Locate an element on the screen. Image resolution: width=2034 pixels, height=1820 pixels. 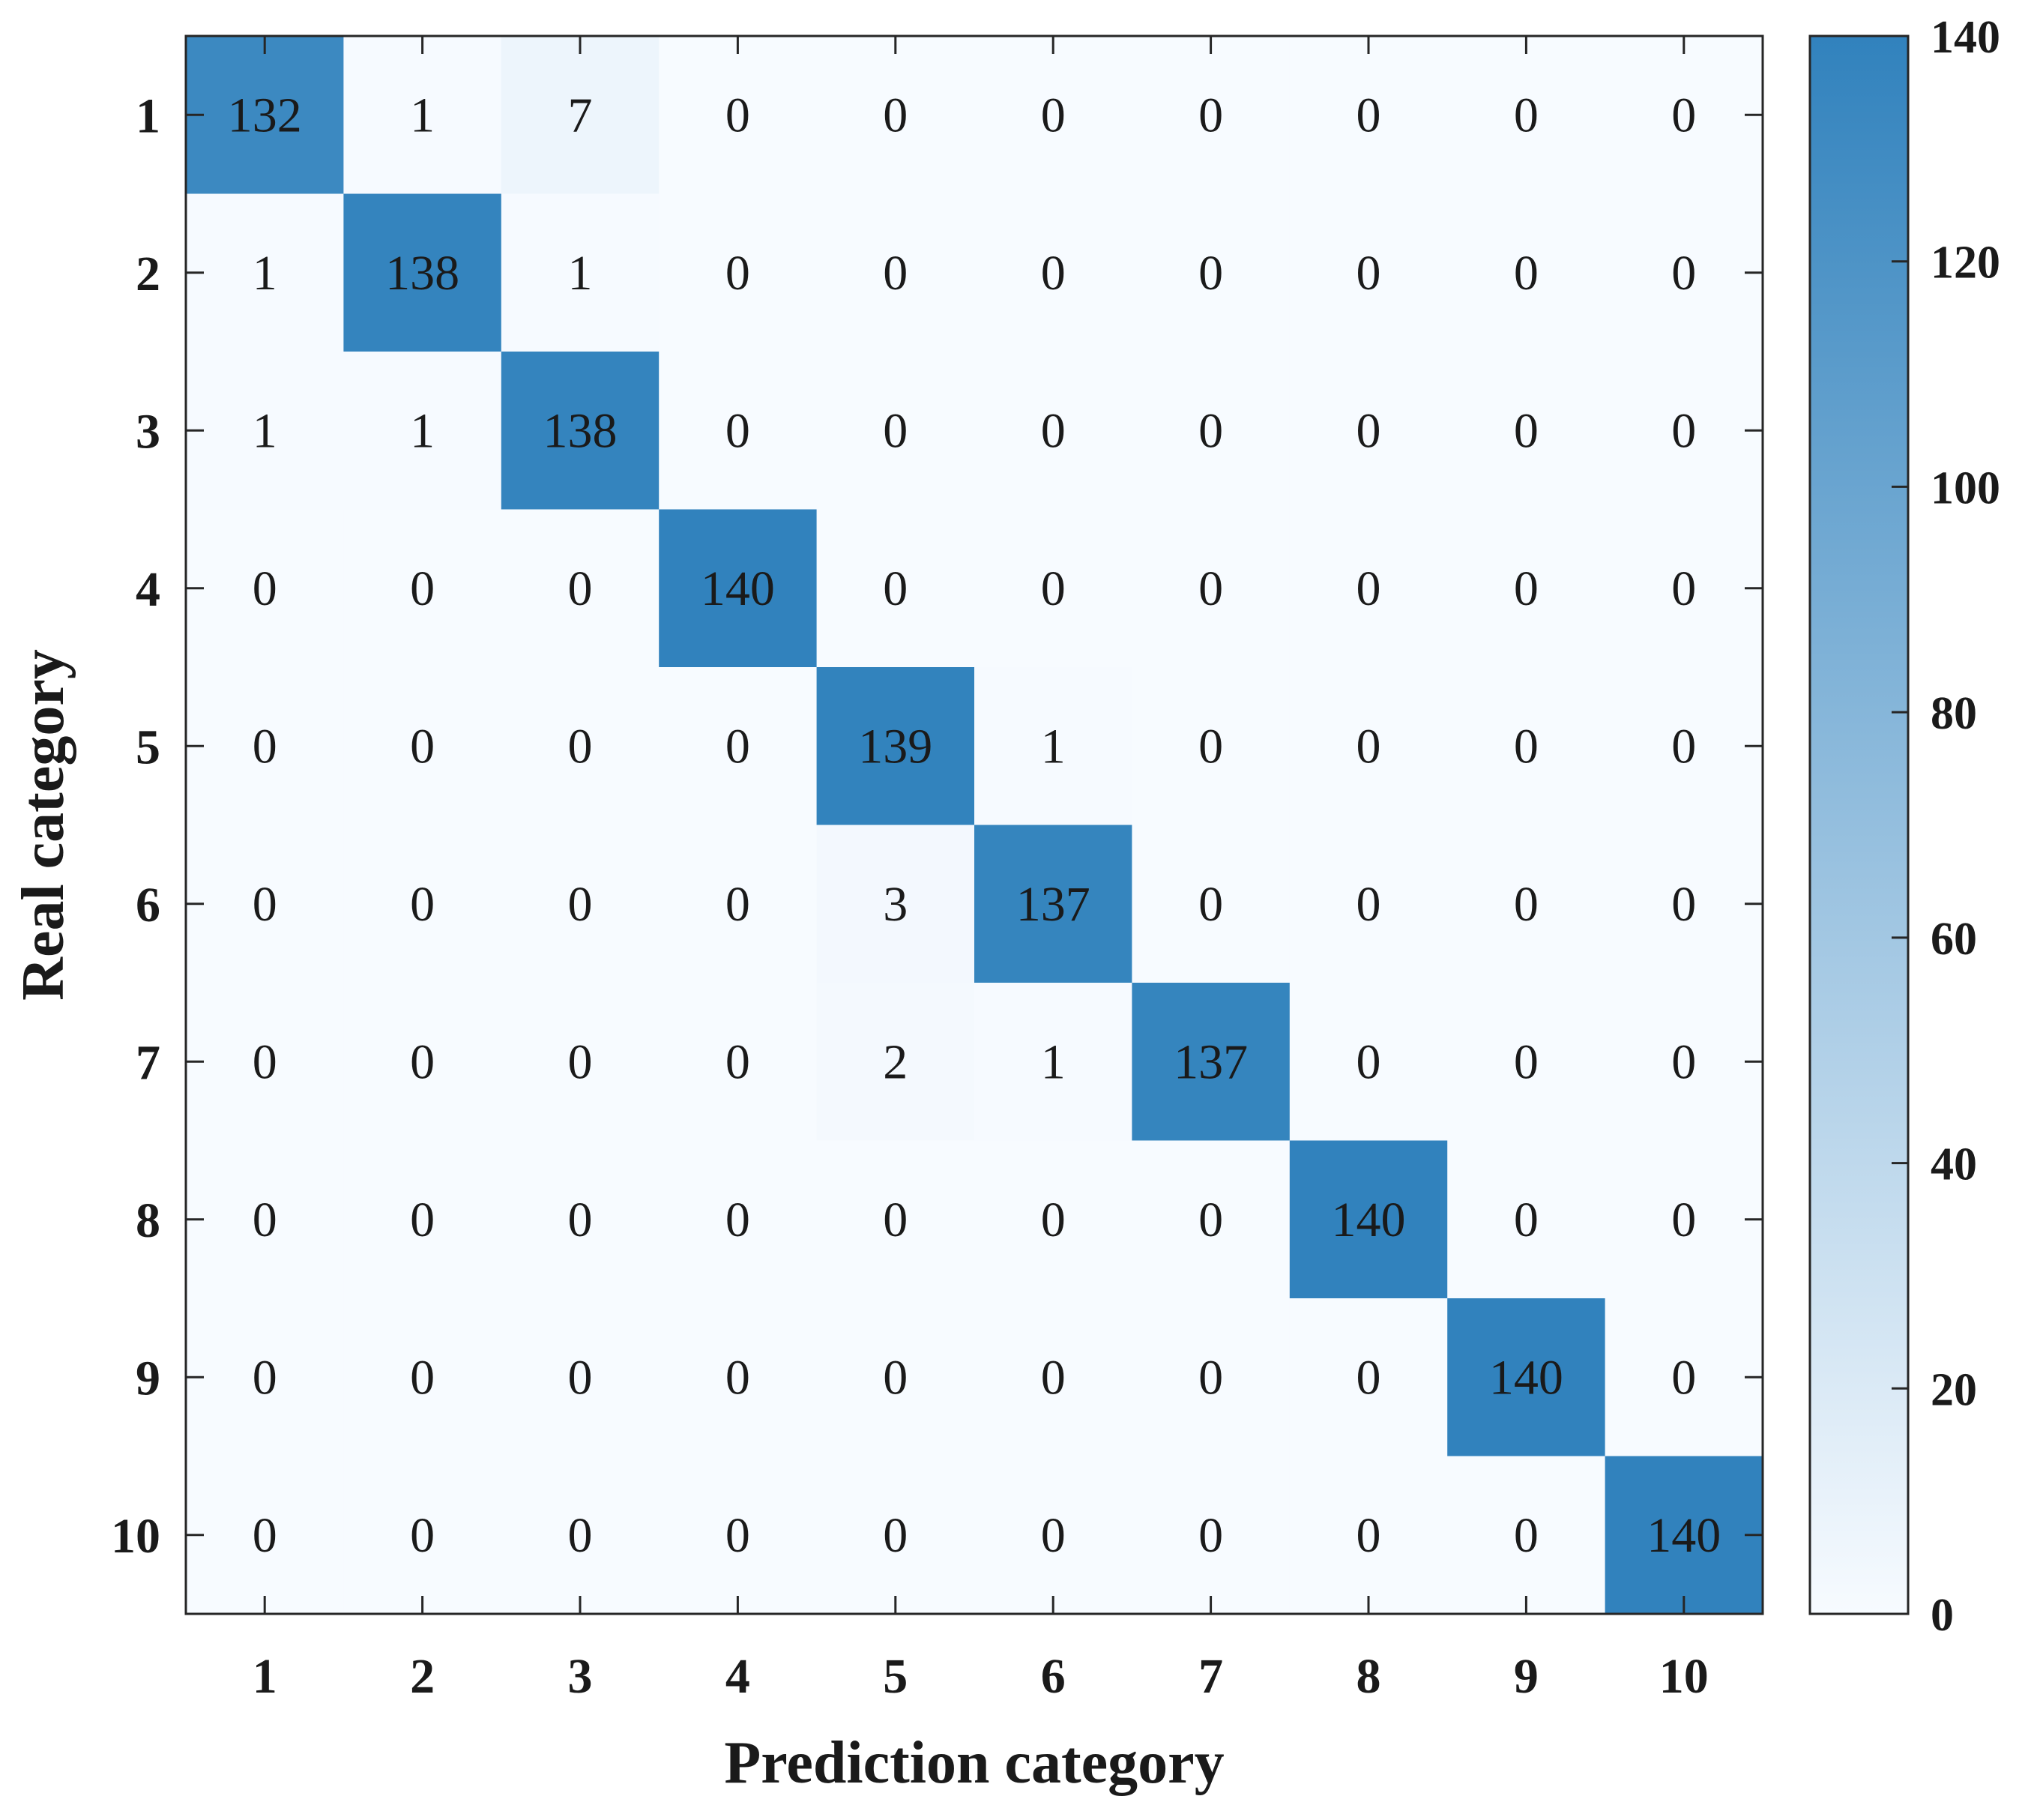
cell-value-r2-c3: 1 is located at coordinates (580, 273).